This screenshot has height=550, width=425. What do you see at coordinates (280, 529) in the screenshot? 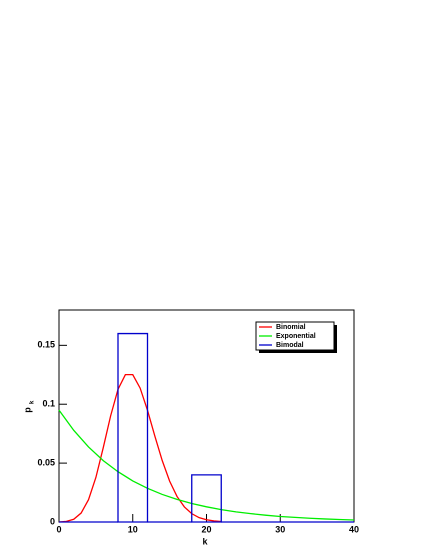
I see `x-tick-label: 30` at bounding box center [280, 529].